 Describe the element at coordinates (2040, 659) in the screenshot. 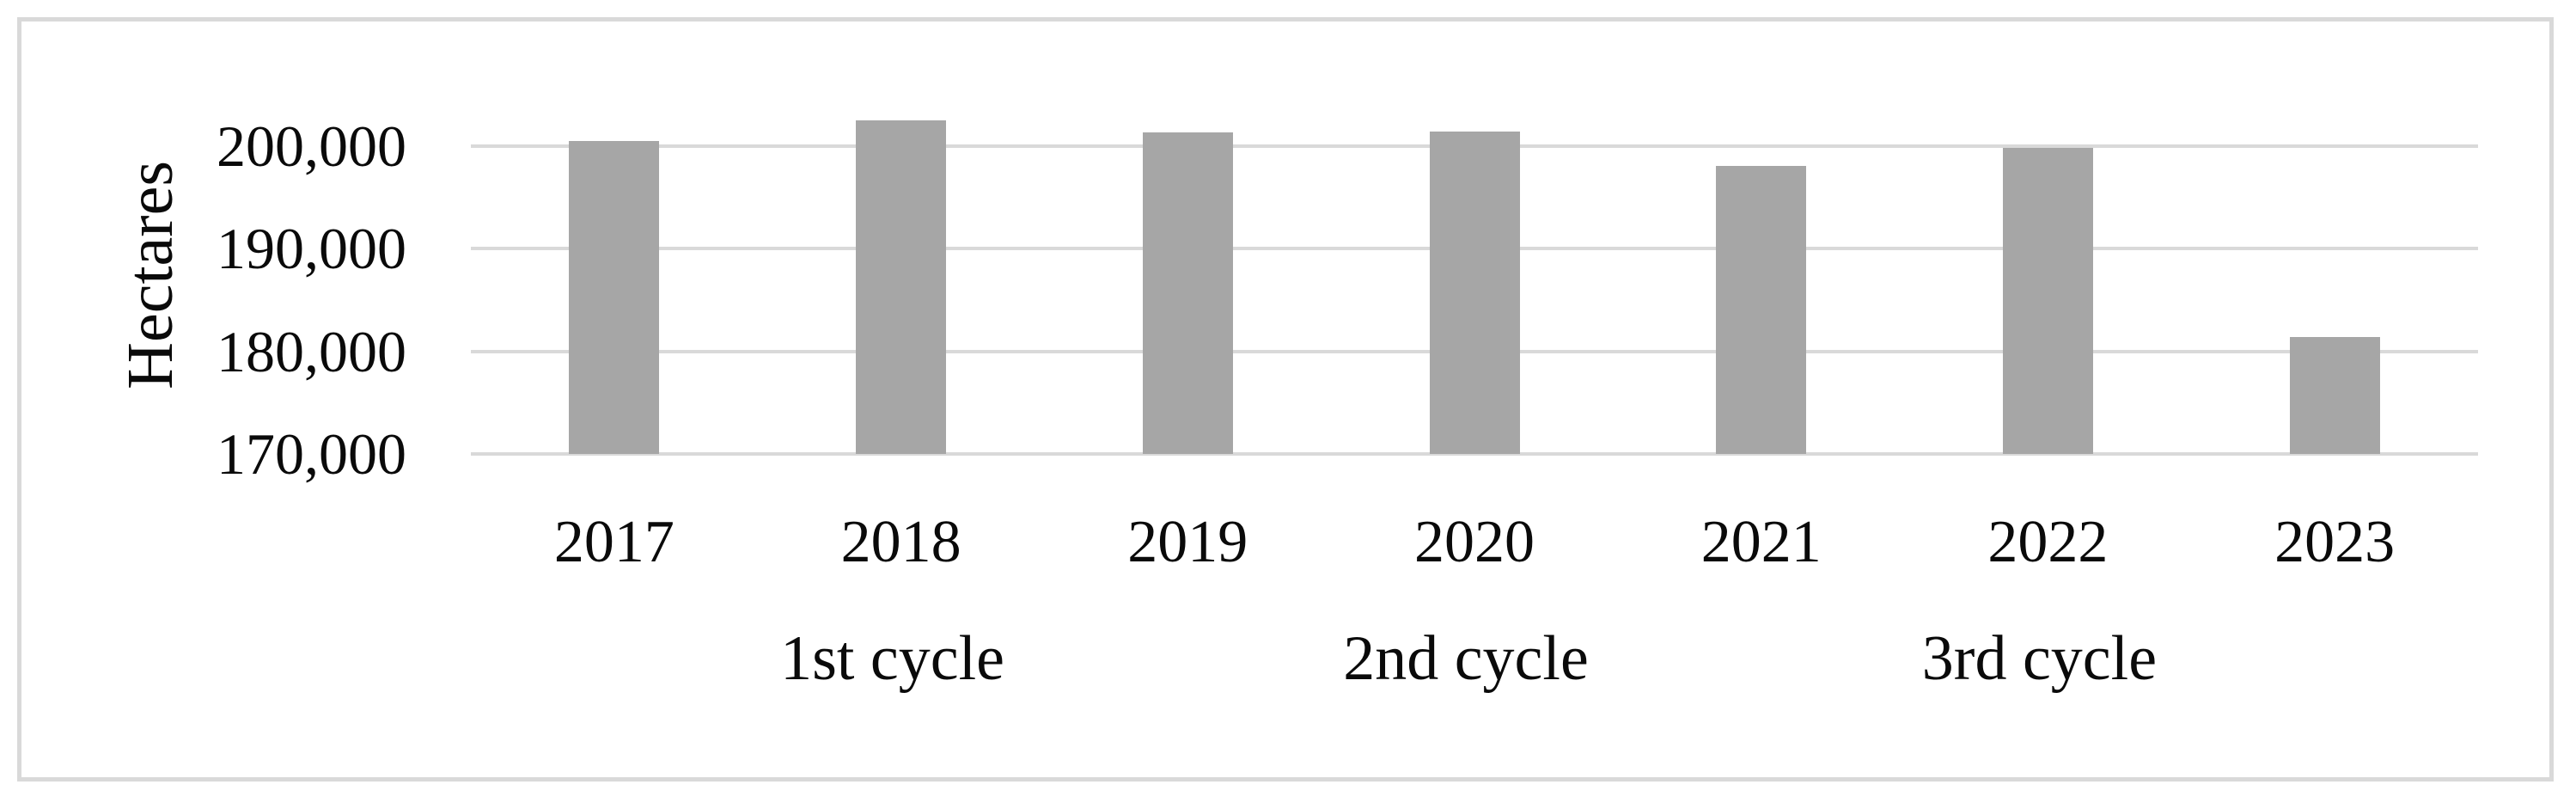

I see `cycle-label-3: 3rd cycle` at that location.